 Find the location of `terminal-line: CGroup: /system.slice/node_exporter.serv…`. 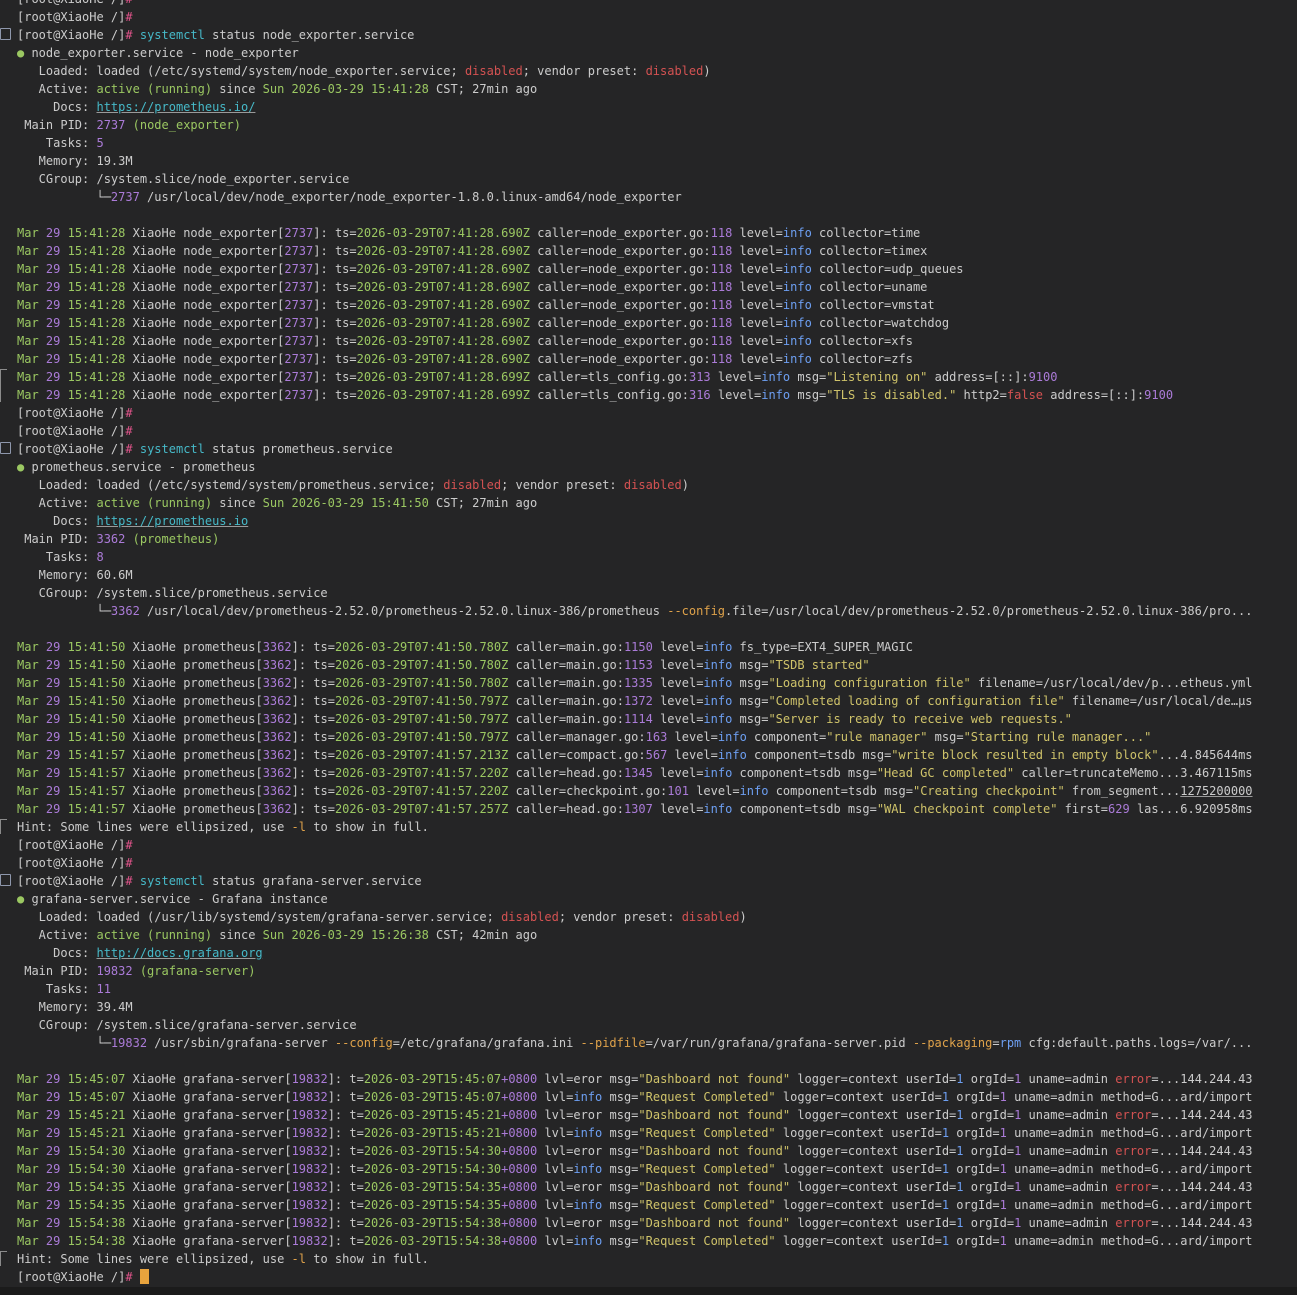

terminal-line: CGroup: /system.slice/node_exporter.serv… is located at coordinates (657, 179).